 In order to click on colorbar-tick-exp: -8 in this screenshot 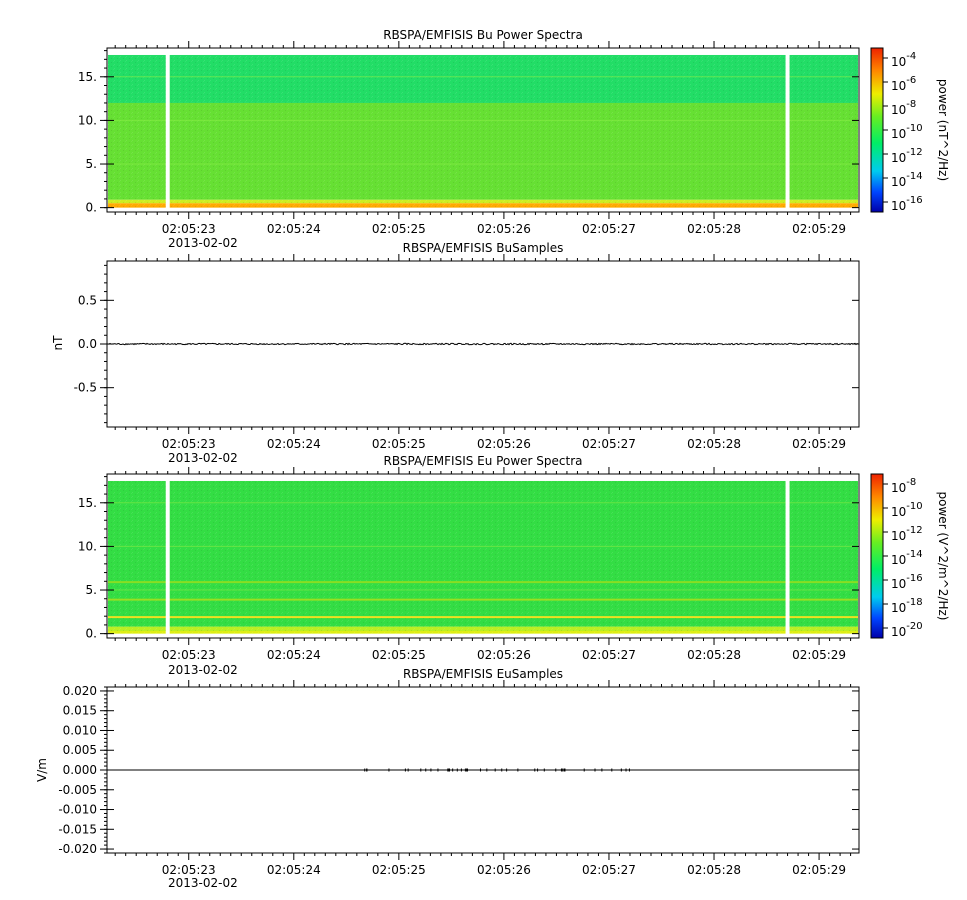, I will do `click(911, 104)`.